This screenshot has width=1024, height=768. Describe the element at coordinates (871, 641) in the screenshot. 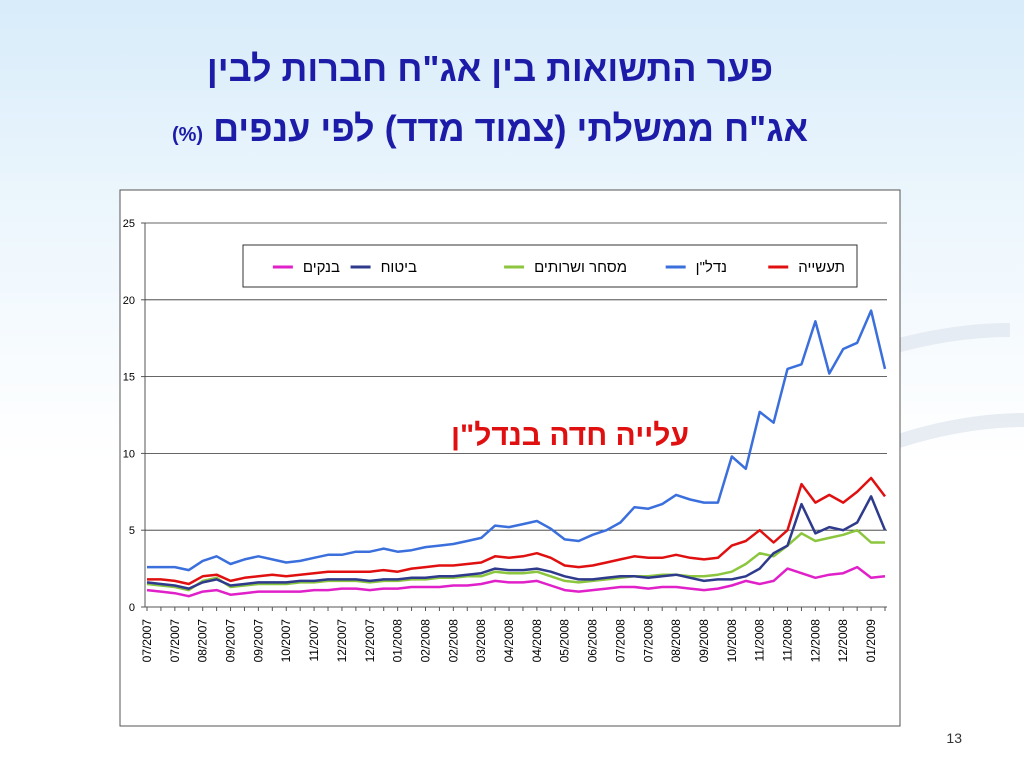

I see `x-tick-label: 01/2009` at that location.